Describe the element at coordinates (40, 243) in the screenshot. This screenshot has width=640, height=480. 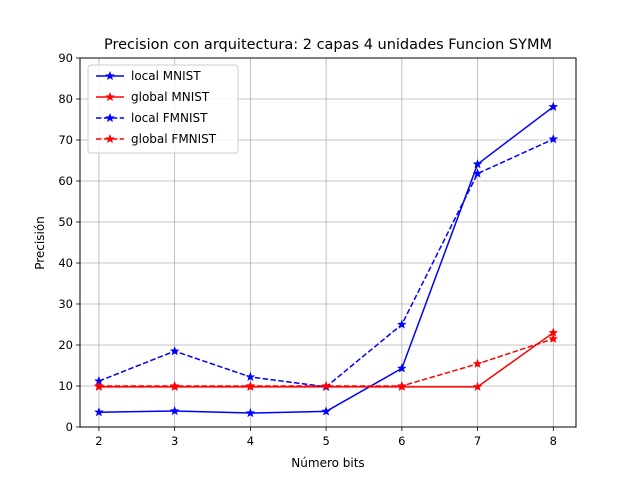
I see `y-axis-label: Precisión` at that location.